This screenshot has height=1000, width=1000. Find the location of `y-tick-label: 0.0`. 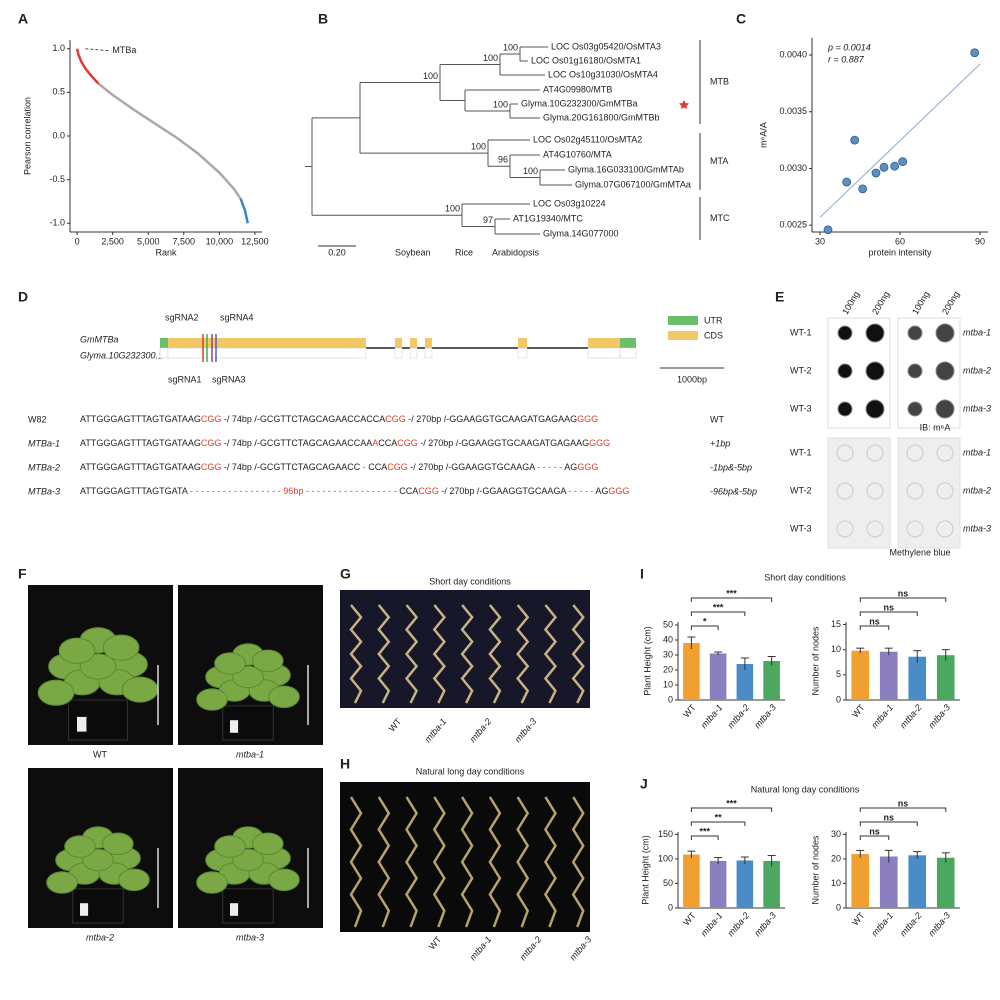

y-tick-label: 0.0 is located at coordinates (58, 135).